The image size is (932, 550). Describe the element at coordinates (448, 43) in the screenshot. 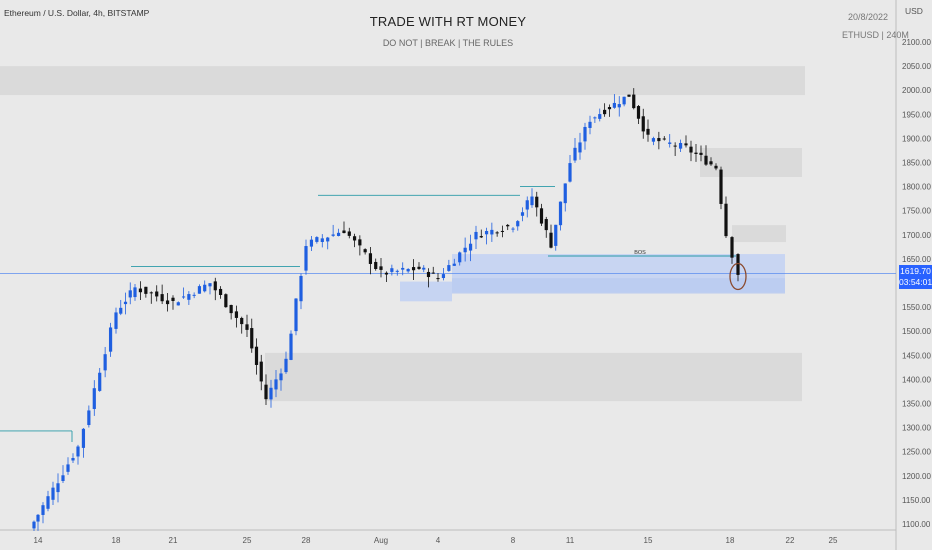

I see `chart-subtitle: DO NOT | BREAK | THE RULES` at that location.